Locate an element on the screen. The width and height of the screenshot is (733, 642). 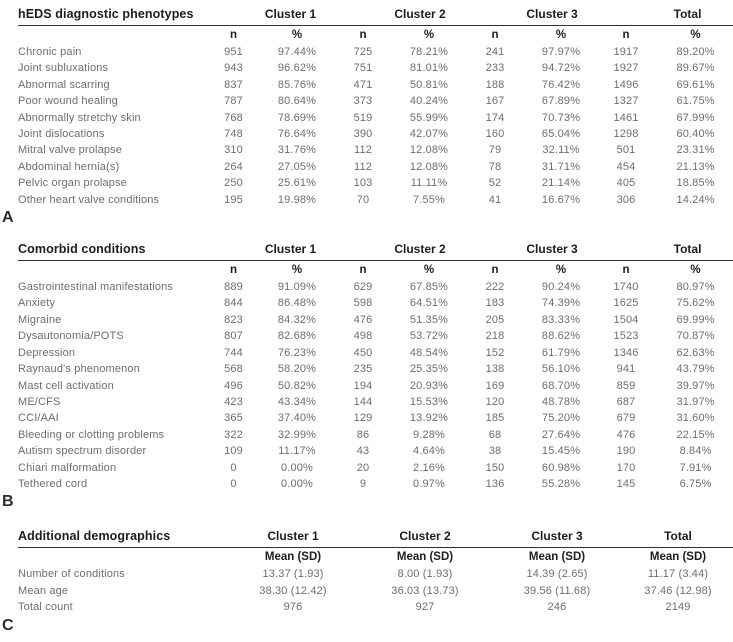
cell-value: 67.99% is located at coordinates (695, 117).